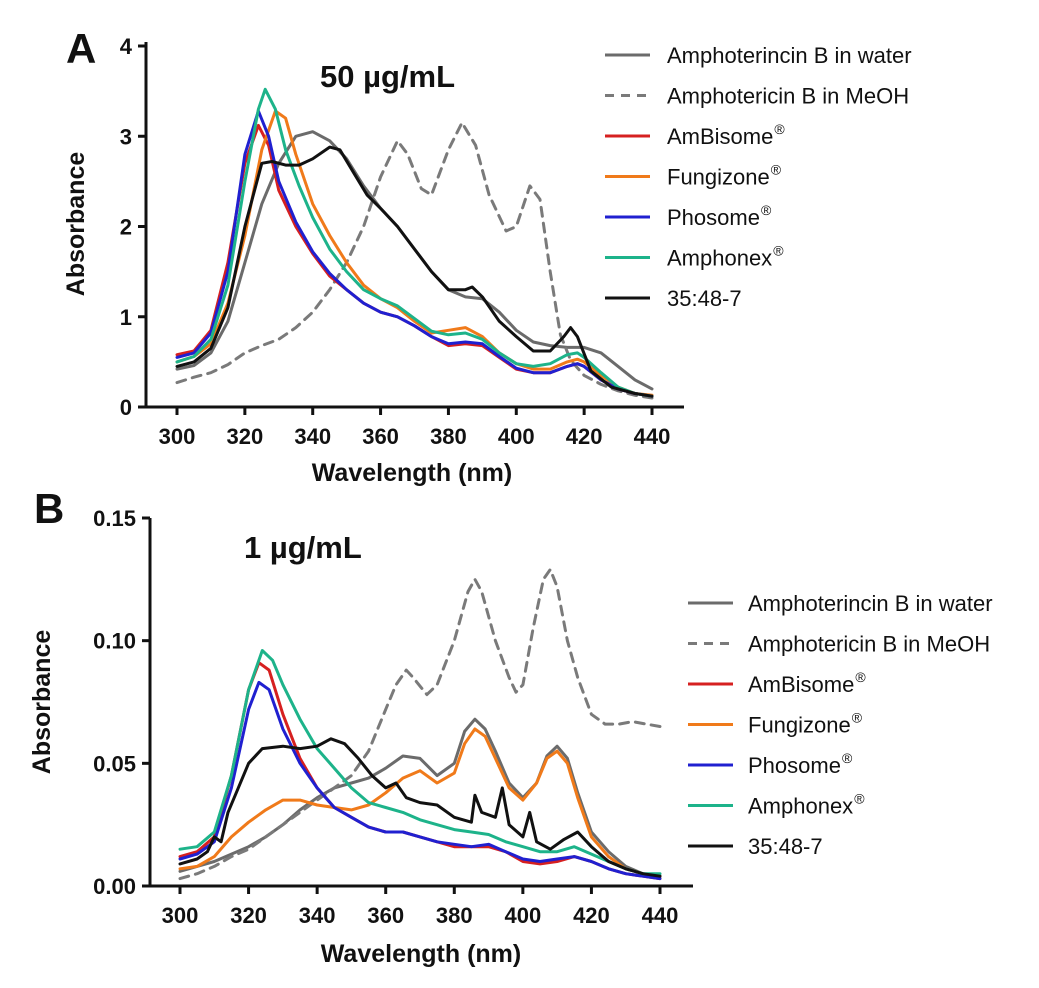  I want to click on panel-b-legend-label: AmBisome, so click(801, 684).